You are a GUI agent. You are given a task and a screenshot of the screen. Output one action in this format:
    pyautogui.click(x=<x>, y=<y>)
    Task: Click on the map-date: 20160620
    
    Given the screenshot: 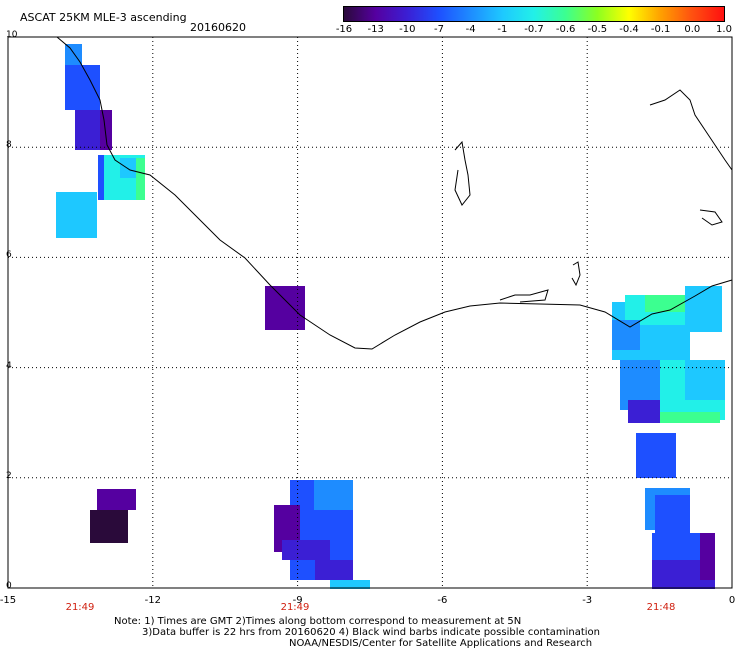 What is the action you would take?
    pyautogui.click(x=218, y=27)
    